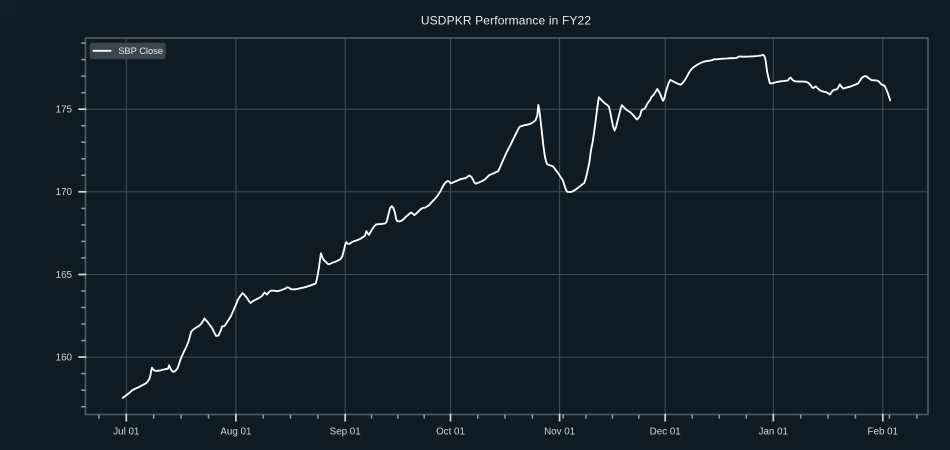 The image size is (950, 450). I want to click on svg-text: USDPKR Performance in FY22, so click(506, 21).